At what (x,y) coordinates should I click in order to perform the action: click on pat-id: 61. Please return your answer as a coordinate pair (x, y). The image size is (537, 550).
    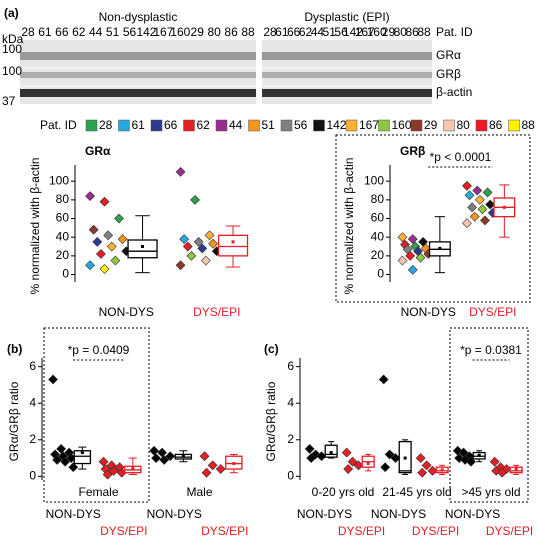
    Looking at the image, I should click on (282, 32).